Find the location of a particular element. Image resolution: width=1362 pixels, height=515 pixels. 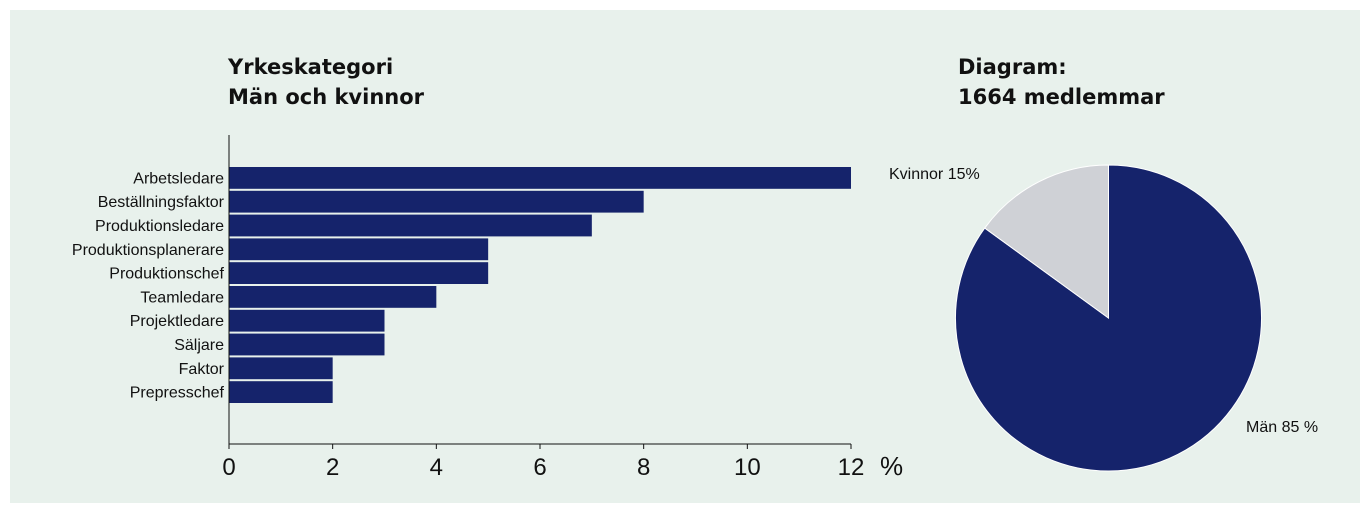

category-label: Produktionschef is located at coordinates (166, 274).